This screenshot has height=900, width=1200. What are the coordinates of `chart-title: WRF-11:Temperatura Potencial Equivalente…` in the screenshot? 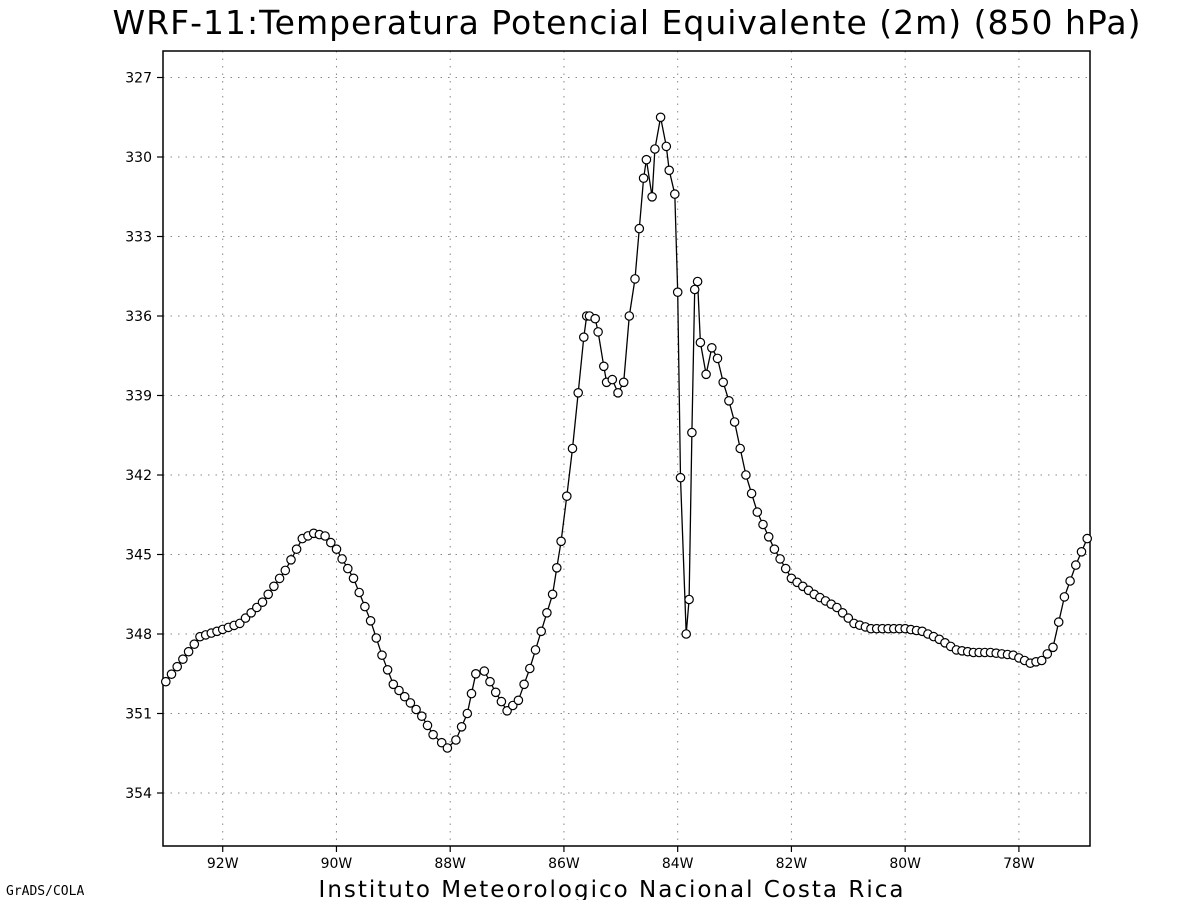 It's located at (627, 22).